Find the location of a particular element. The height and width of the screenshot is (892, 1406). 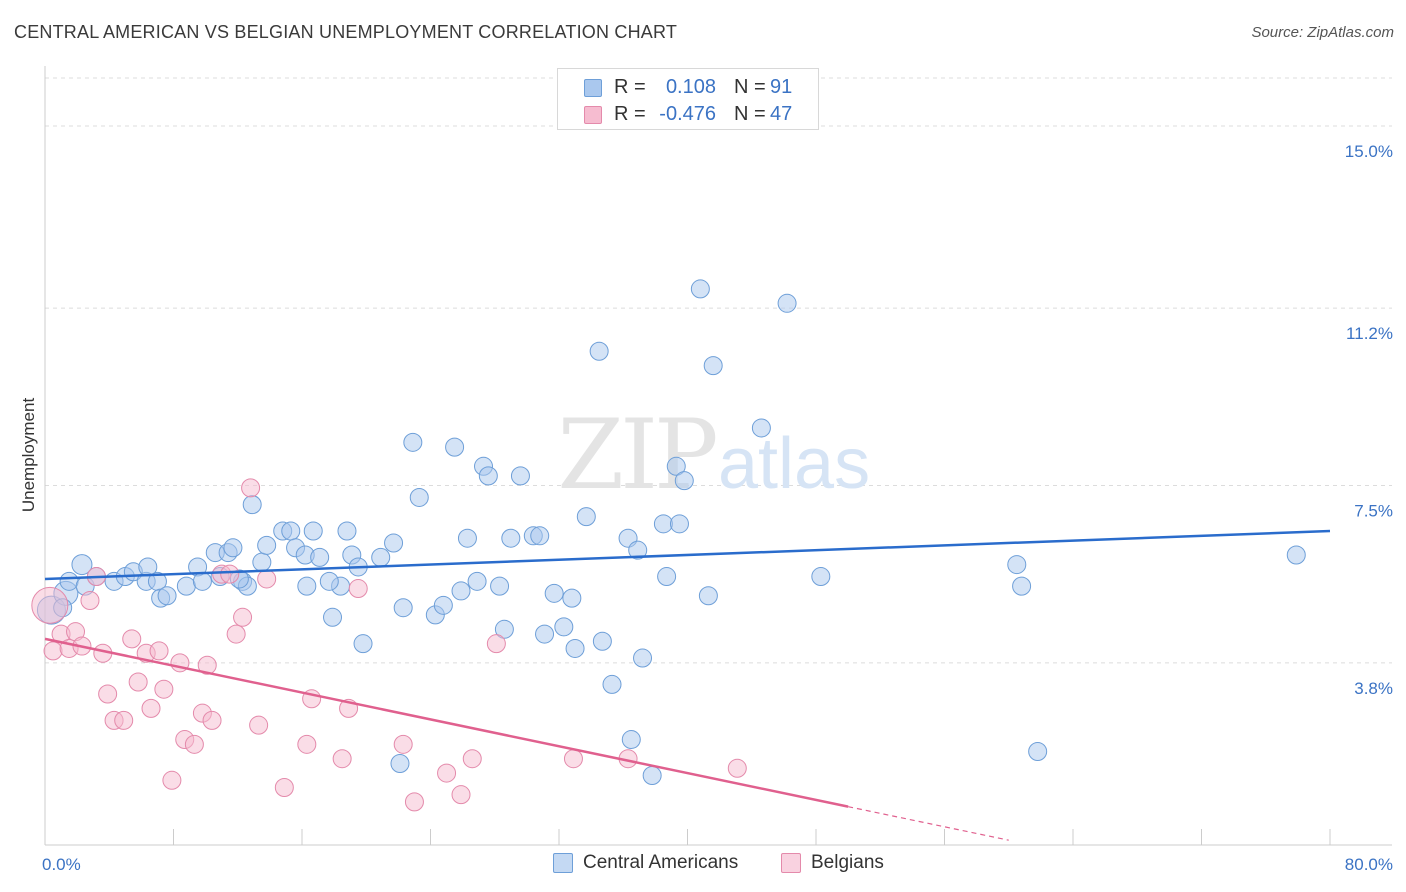

y-axis-title: Unemployment is located at coordinates (28, 455).